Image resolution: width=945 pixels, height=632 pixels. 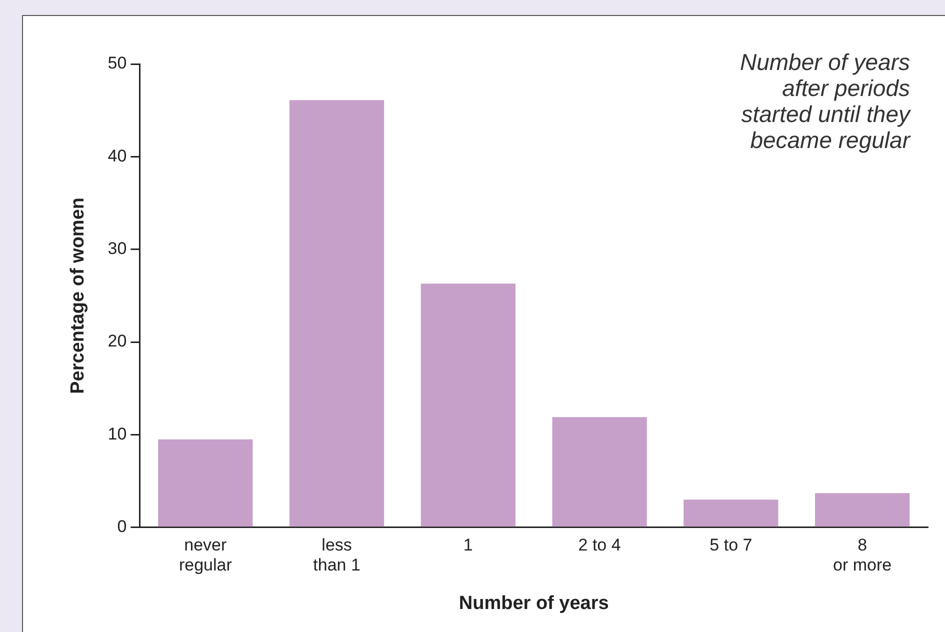 I want to click on text: Number of years after periods started until they became regular, so click(x=825, y=101).